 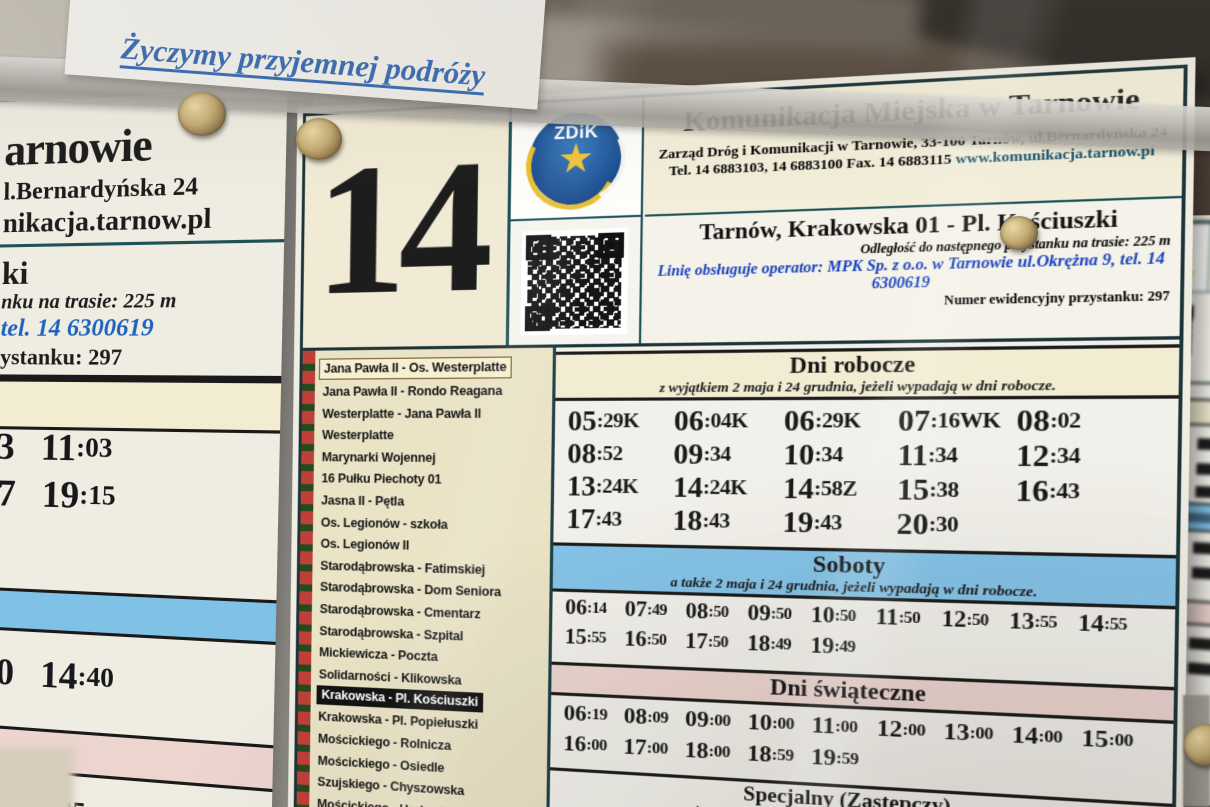 What do you see at coordinates (769, 644) in the screenshot?
I see `departure-time: 18:49` at bounding box center [769, 644].